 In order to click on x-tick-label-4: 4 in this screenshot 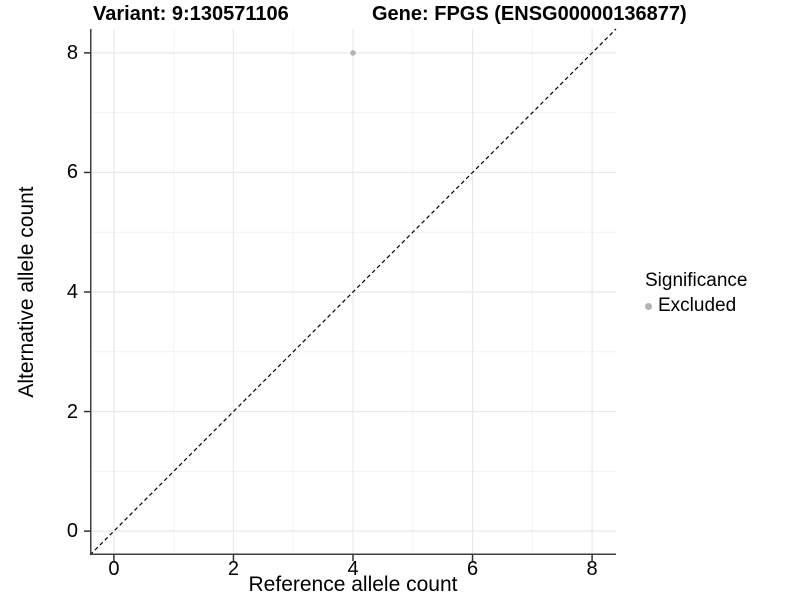, I will do `click(353, 569)`.